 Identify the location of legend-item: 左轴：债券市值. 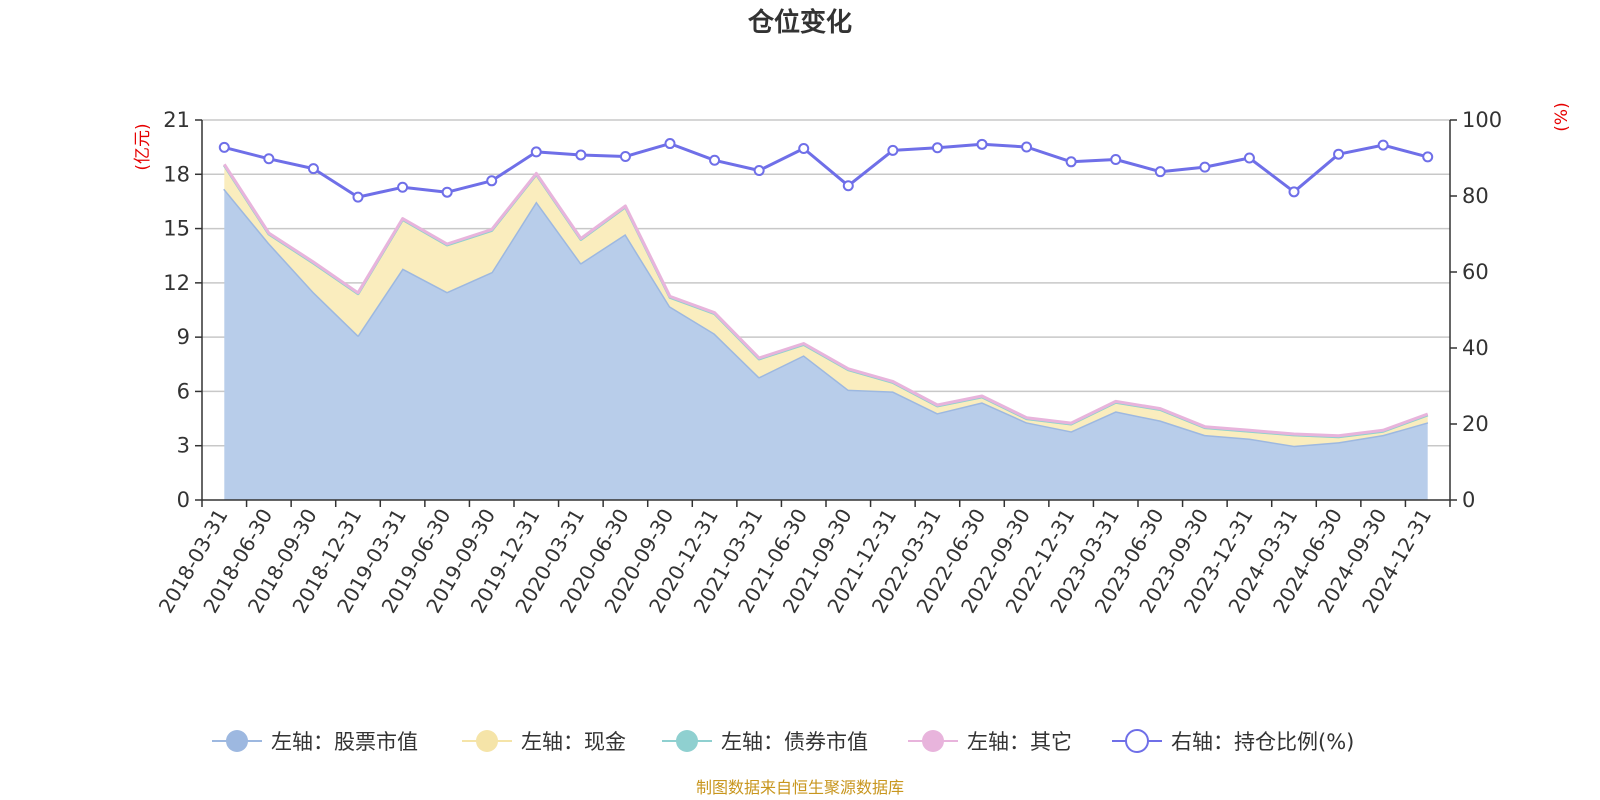
(765, 742).